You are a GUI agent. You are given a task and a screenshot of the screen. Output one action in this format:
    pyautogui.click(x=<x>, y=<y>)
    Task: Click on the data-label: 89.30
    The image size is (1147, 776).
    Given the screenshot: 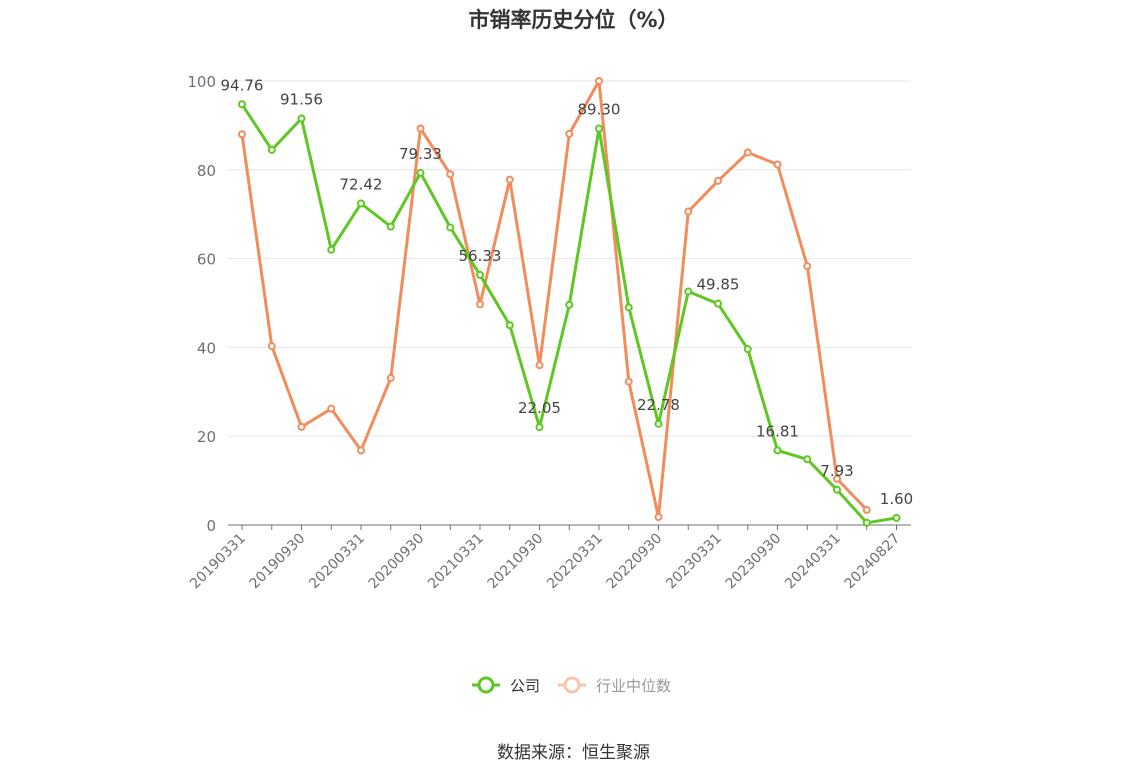 What is the action you would take?
    pyautogui.click(x=599, y=110)
    